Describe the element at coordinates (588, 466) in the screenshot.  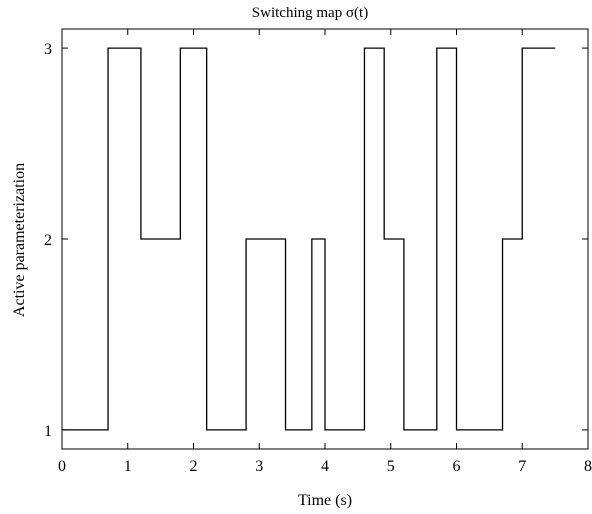
I see `x-tick-label: 8` at that location.